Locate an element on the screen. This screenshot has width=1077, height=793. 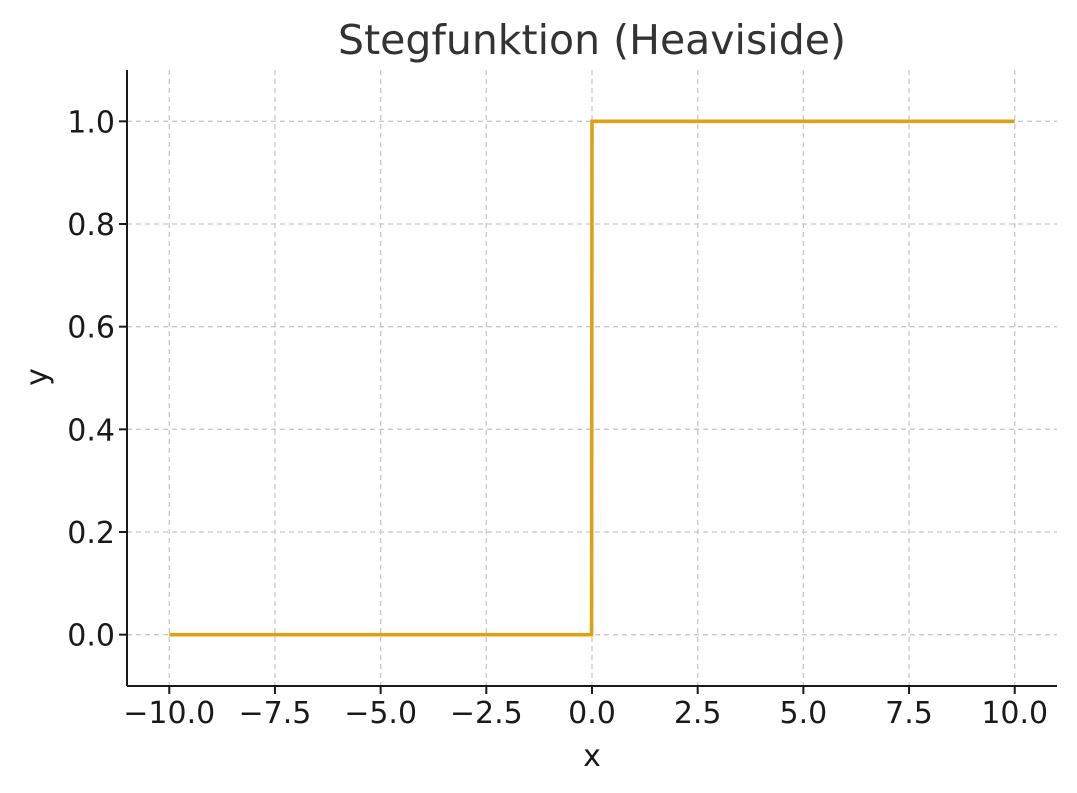
x-tick-label: 10.0 is located at coordinates (1014, 713).